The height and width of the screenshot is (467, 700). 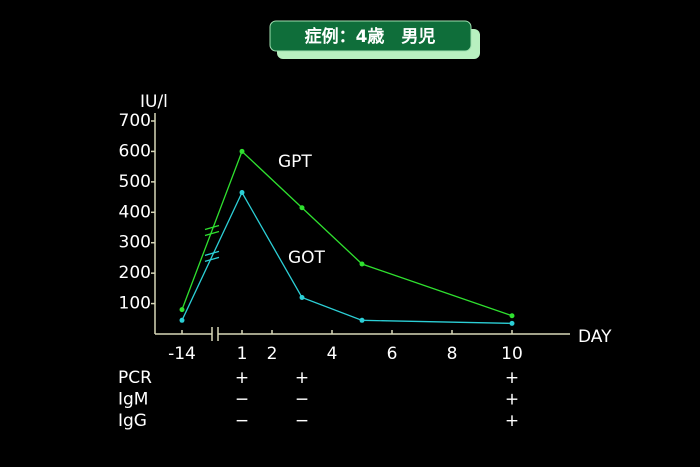 I want to click on series-label: GOT, so click(x=307, y=258).